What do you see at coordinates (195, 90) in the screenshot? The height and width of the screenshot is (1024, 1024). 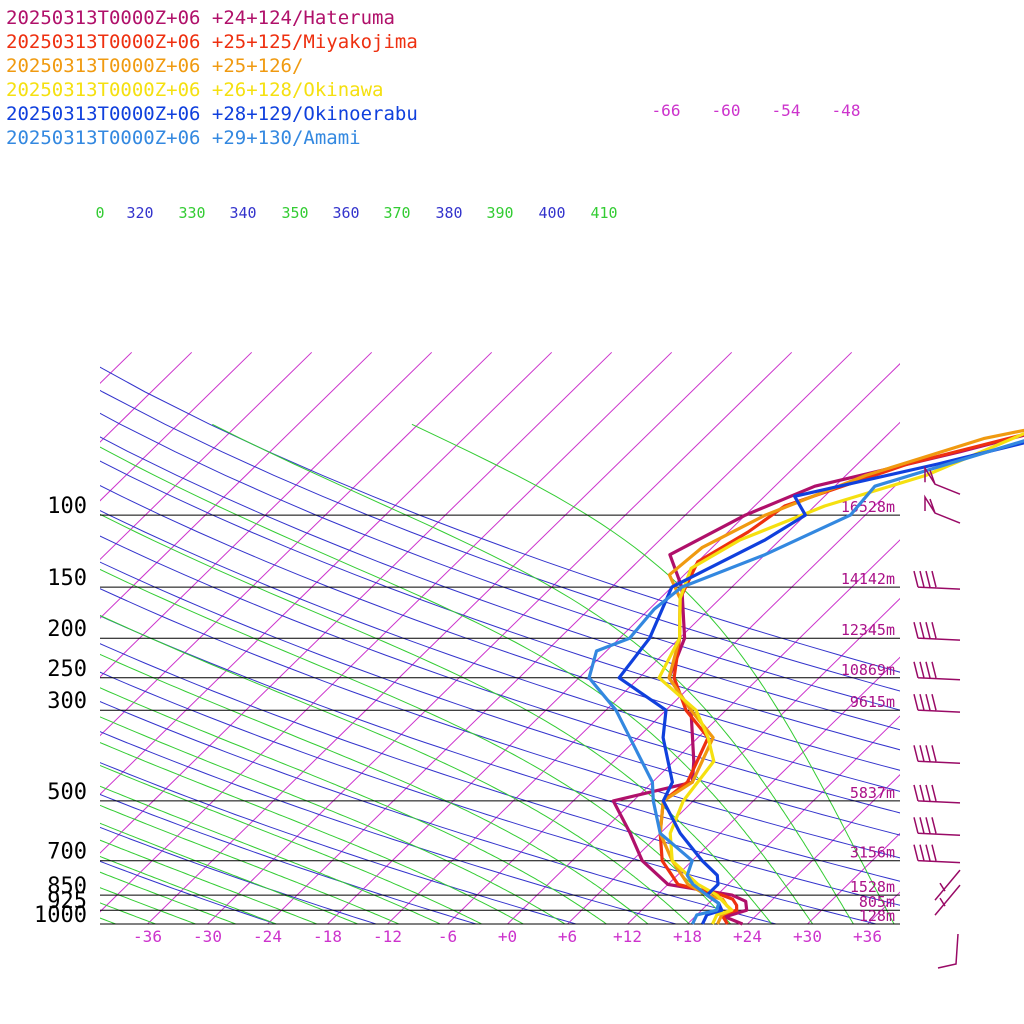 I see `legend-entry-4: 20250313T0000Z+06 +26+128/Okinawa` at bounding box center [195, 90].